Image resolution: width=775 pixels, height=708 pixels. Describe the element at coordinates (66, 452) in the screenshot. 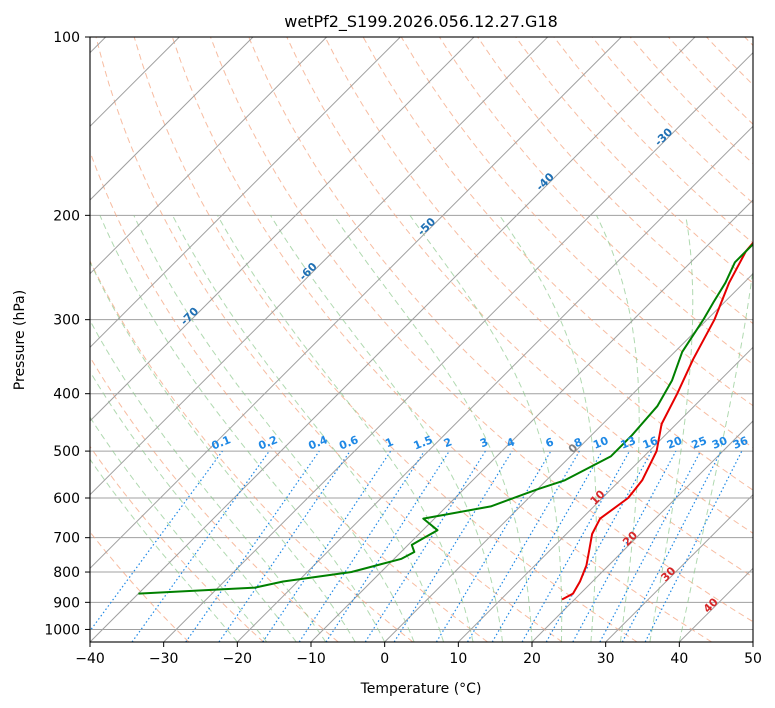

I see `y-tick-label: 500` at that location.